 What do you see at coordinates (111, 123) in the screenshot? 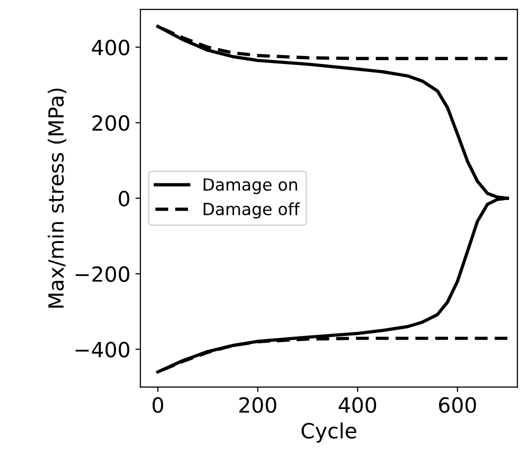
I see `y-tick-label: 200` at bounding box center [111, 123].